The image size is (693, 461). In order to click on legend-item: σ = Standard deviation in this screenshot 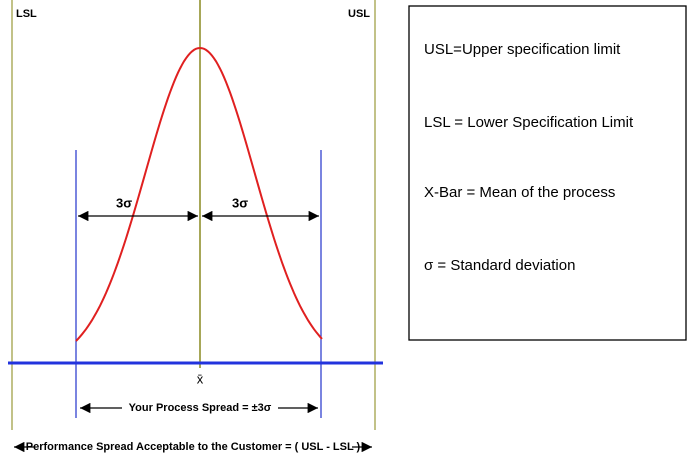, I will do `click(499, 265)`.